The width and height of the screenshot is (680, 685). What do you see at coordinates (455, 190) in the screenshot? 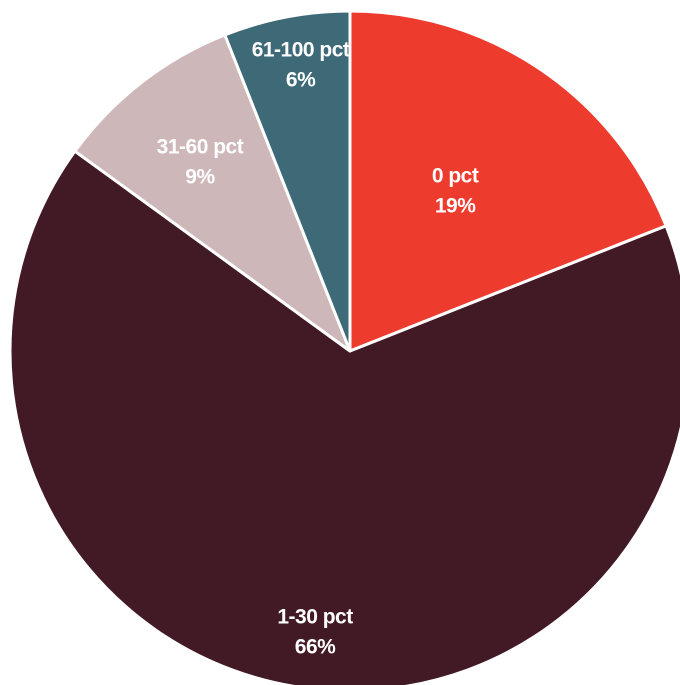
I see `slice-label-0-pct: 0 pct 19%` at bounding box center [455, 190].